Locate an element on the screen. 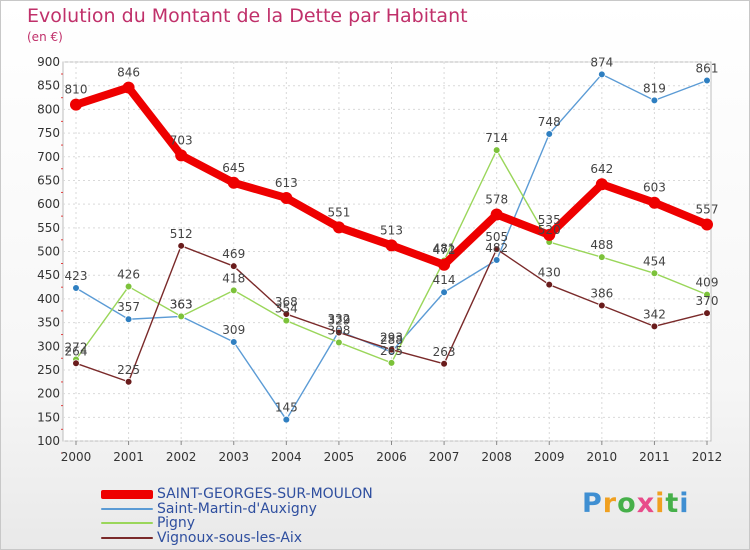  y-tick-label: 650 is located at coordinates (48, 180).